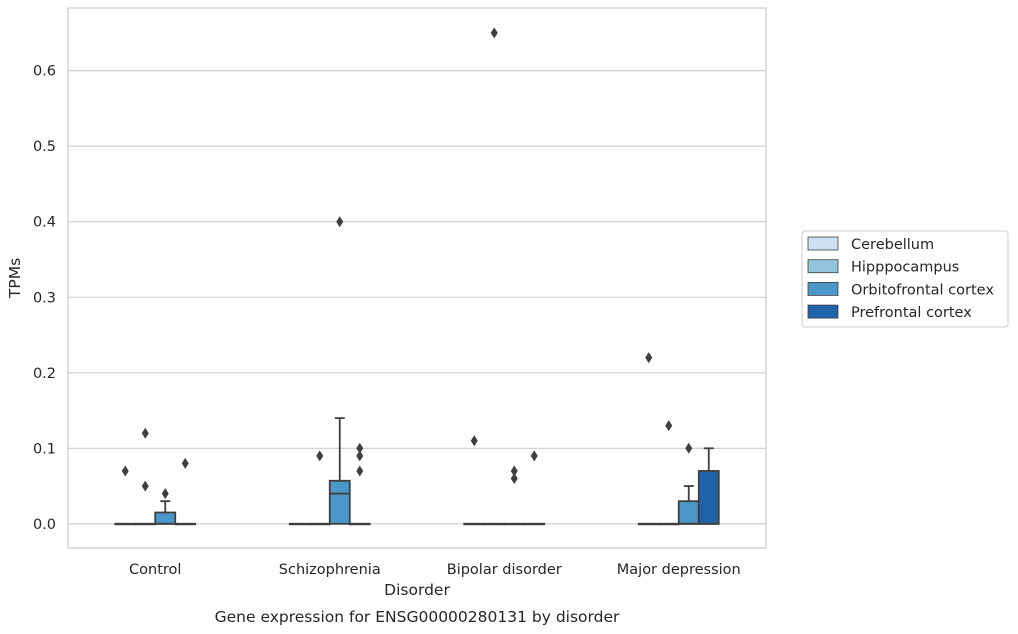 This screenshot has width=1018, height=634. What do you see at coordinates (679, 570) in the screenshot?
I see `x-tick-label: Major depression` at bounding box center [679, 570].